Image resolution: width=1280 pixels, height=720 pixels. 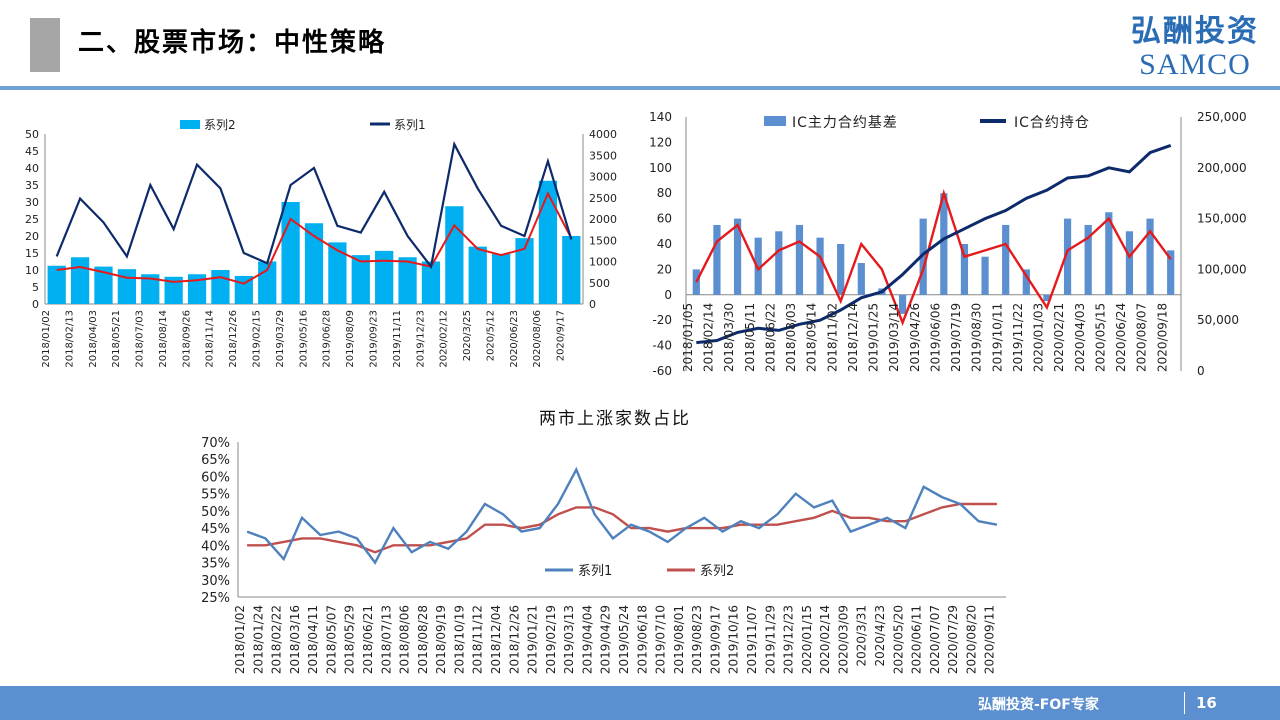 What do you see at coordinates (257, 339) in the screenshot?
I see `x-tick-label: 2019/02/15` at bounding box center [257, 339].